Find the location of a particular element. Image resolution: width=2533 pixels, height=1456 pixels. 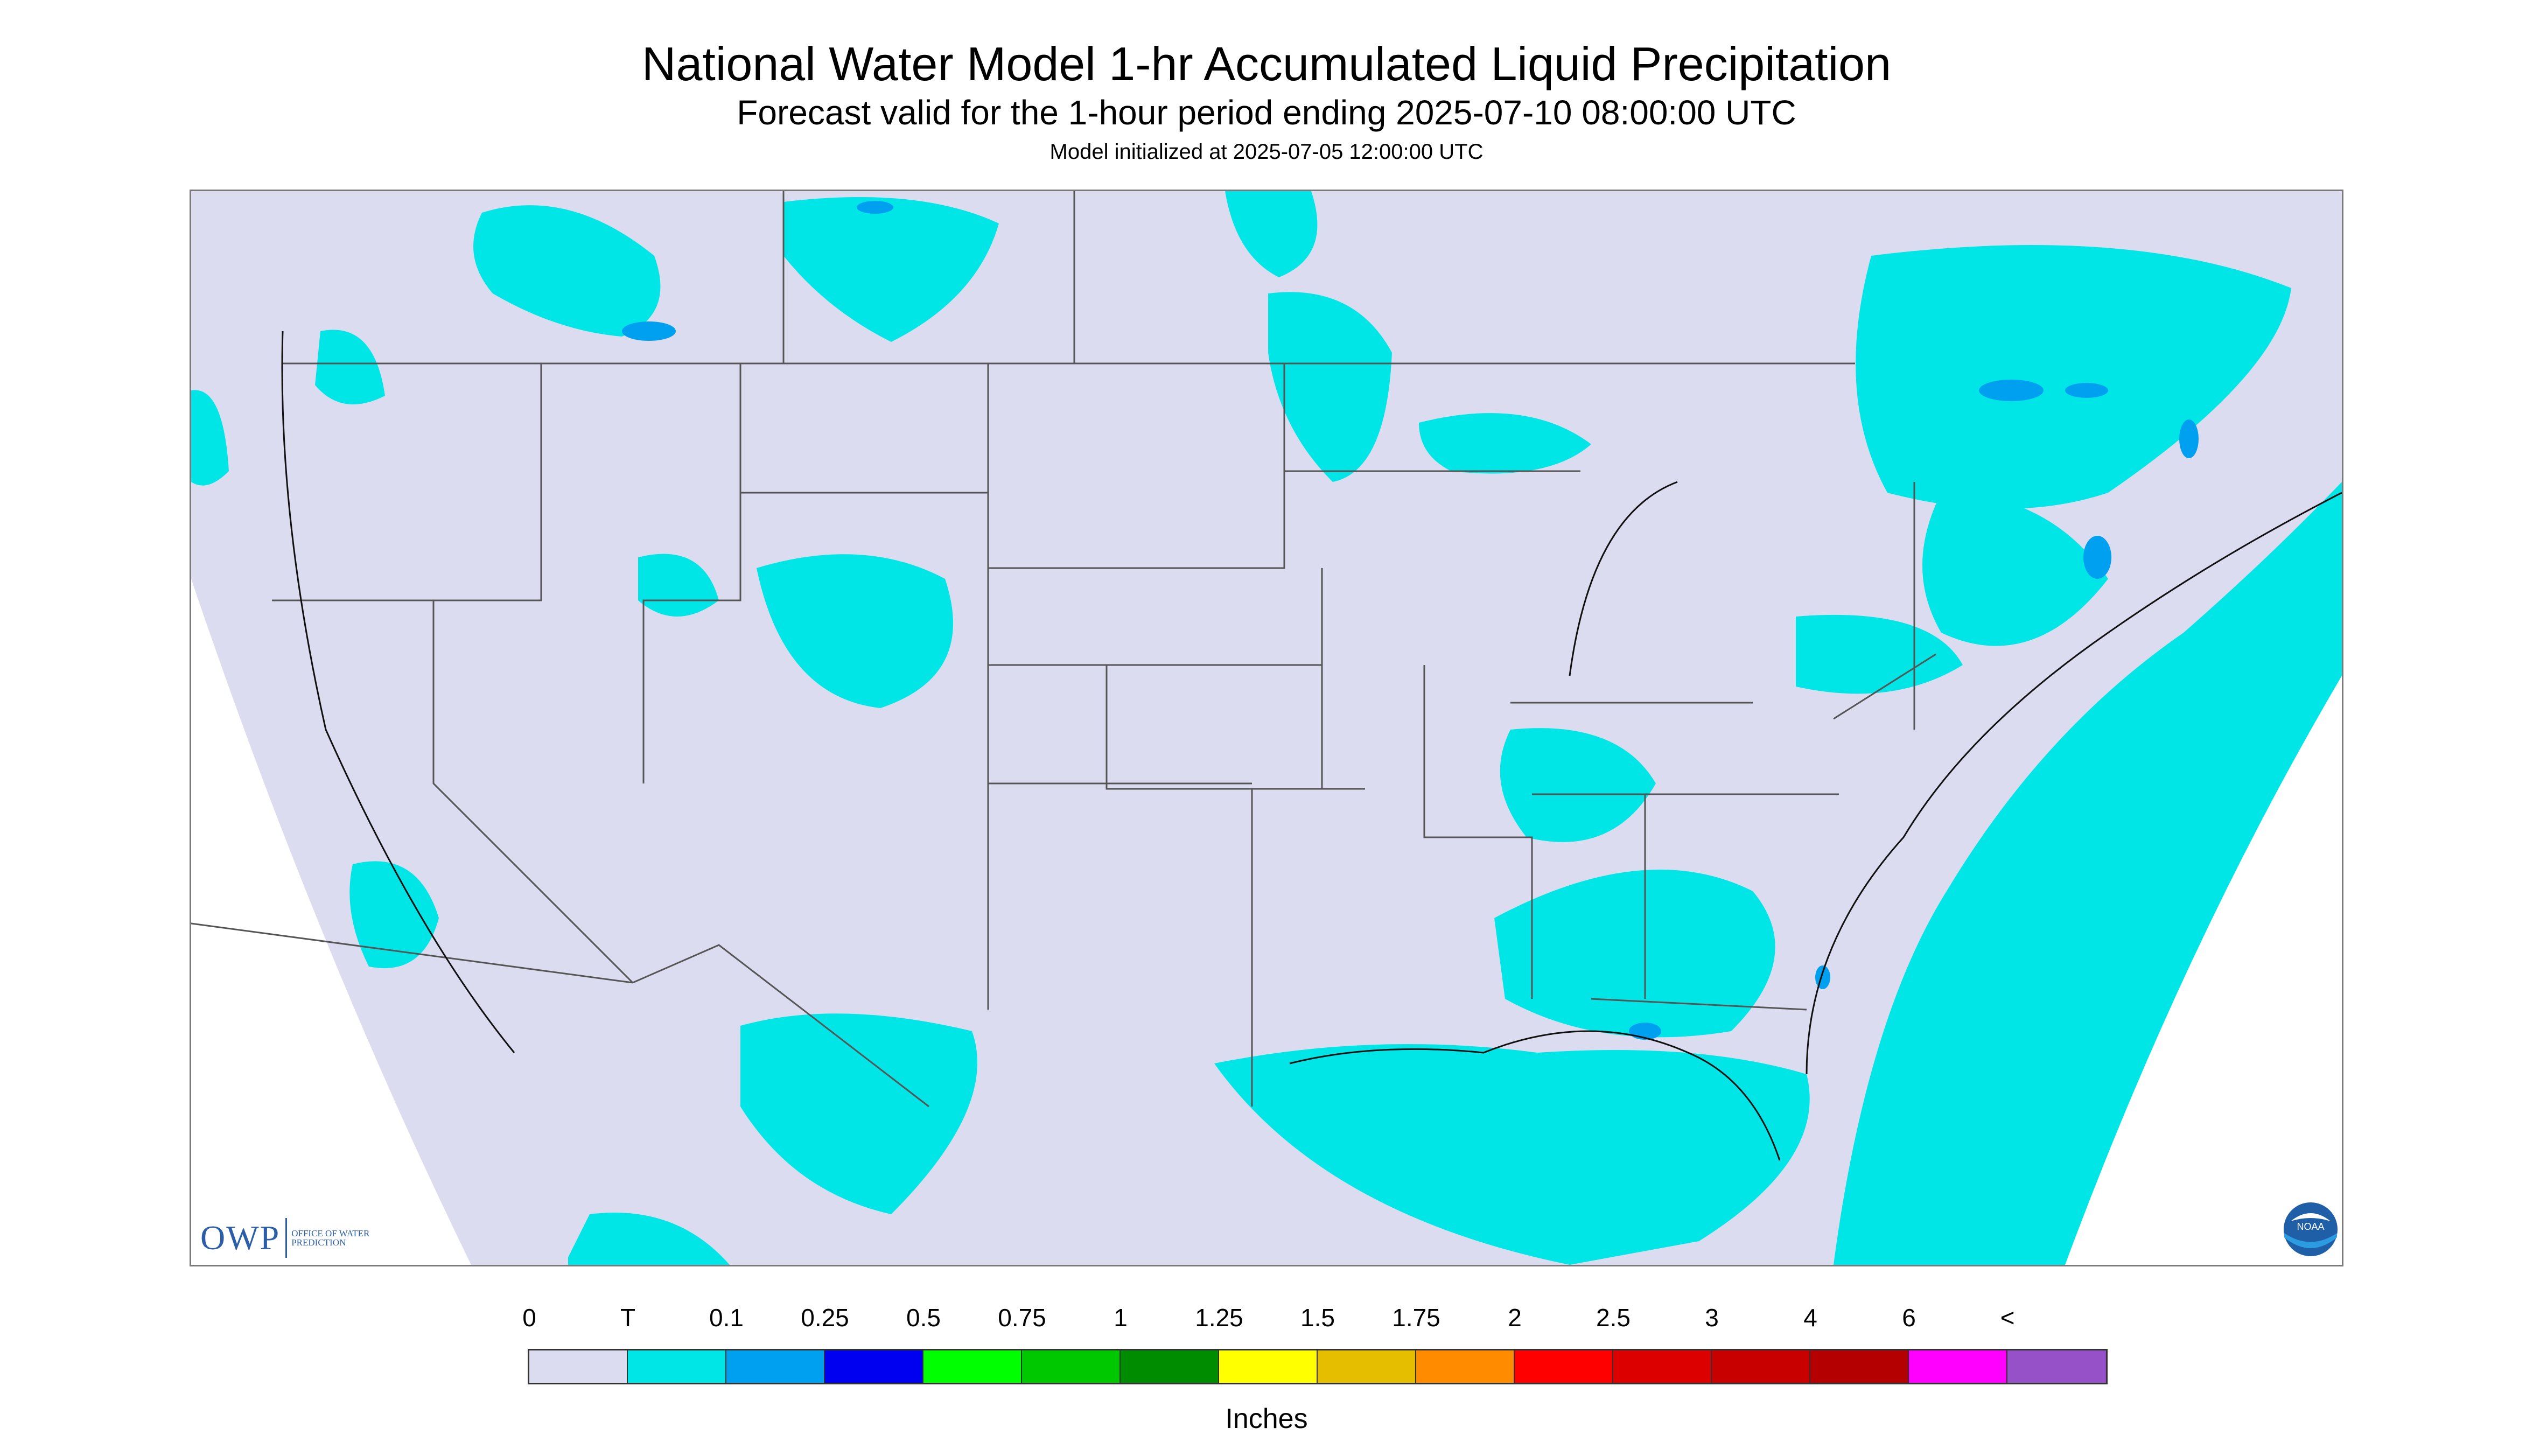

noaa-text: NOAA is located at coordinates (2310, 1226).